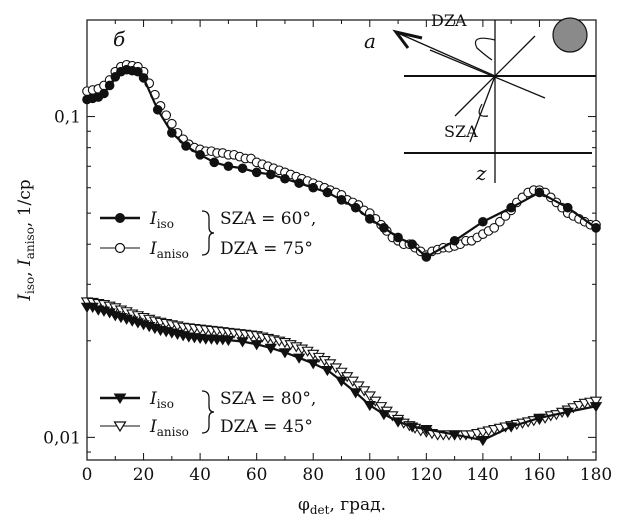 This screenshot has height=523, width=630. I want to click on inset-sza-arc, so click(483, 110).